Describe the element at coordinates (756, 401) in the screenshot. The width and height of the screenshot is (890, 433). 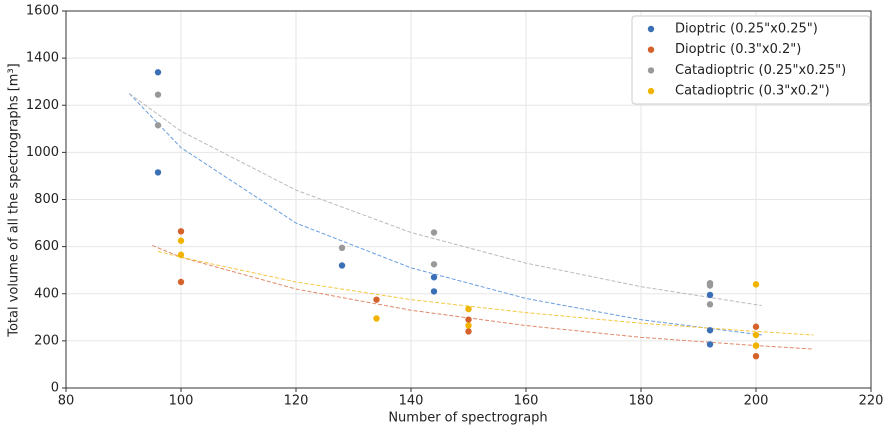
I see `x-tick-label: 200` at that location.